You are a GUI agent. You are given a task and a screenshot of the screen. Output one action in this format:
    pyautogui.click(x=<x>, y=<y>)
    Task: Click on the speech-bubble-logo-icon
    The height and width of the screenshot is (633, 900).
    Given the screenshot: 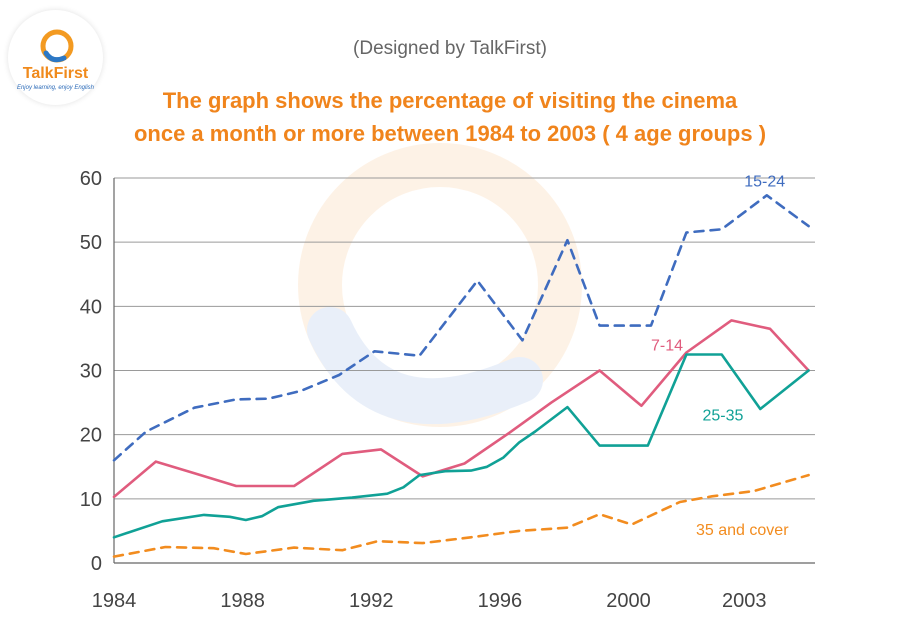 What is the action you would take?
    pyautogui.click(x=57, y=46)
    